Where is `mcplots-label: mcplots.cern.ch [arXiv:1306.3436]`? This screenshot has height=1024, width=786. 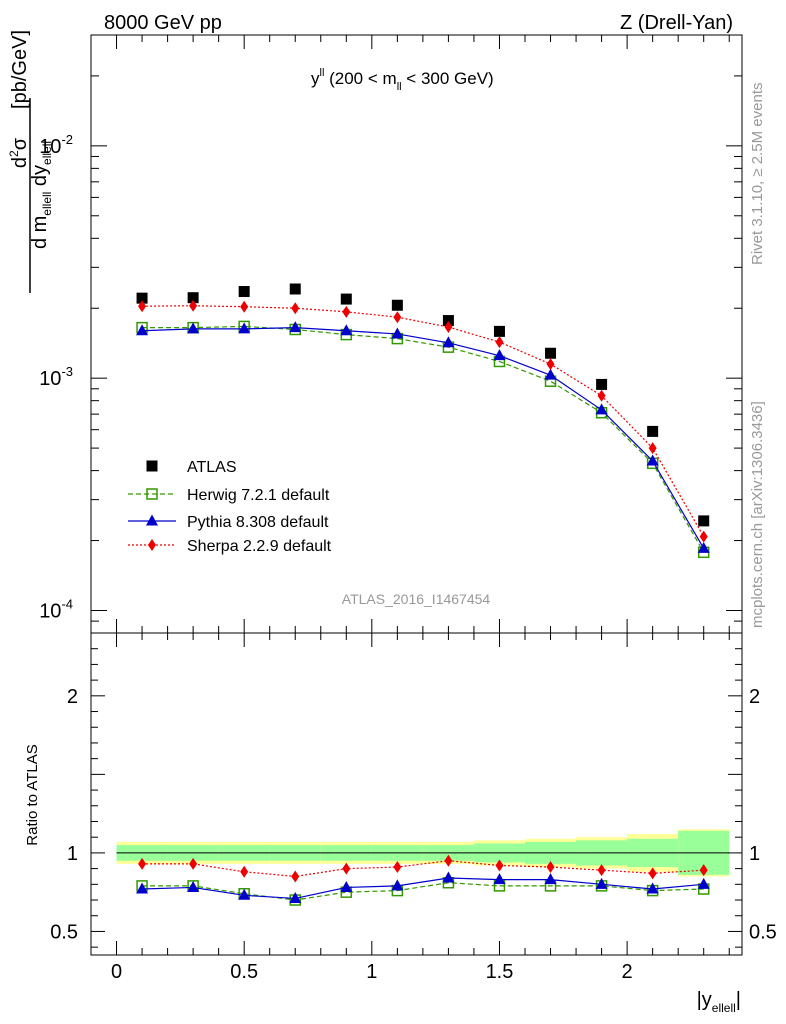 mcplots-label: mcplots.cern.ch [arXiv:1306.3436] is located at coordinates (757, 514).